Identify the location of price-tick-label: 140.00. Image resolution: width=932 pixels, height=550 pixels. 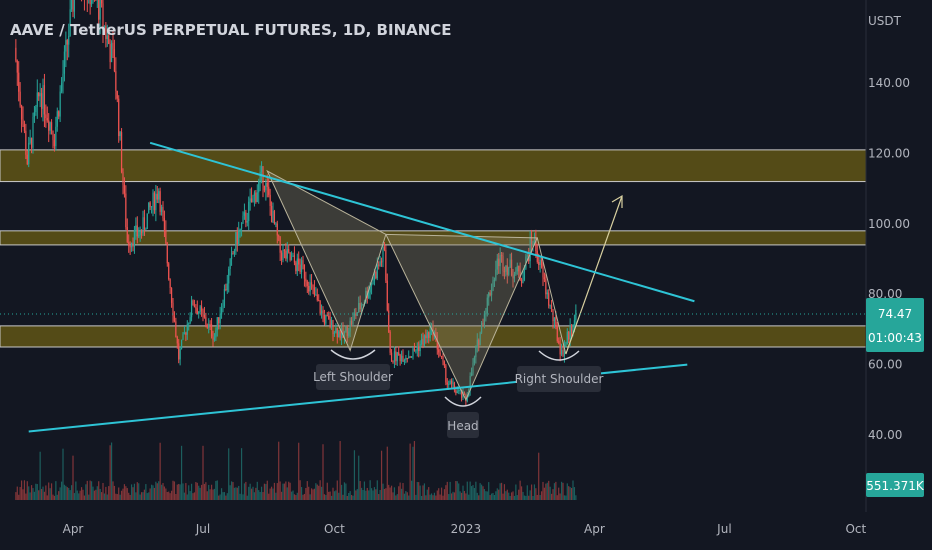
(889, 83).